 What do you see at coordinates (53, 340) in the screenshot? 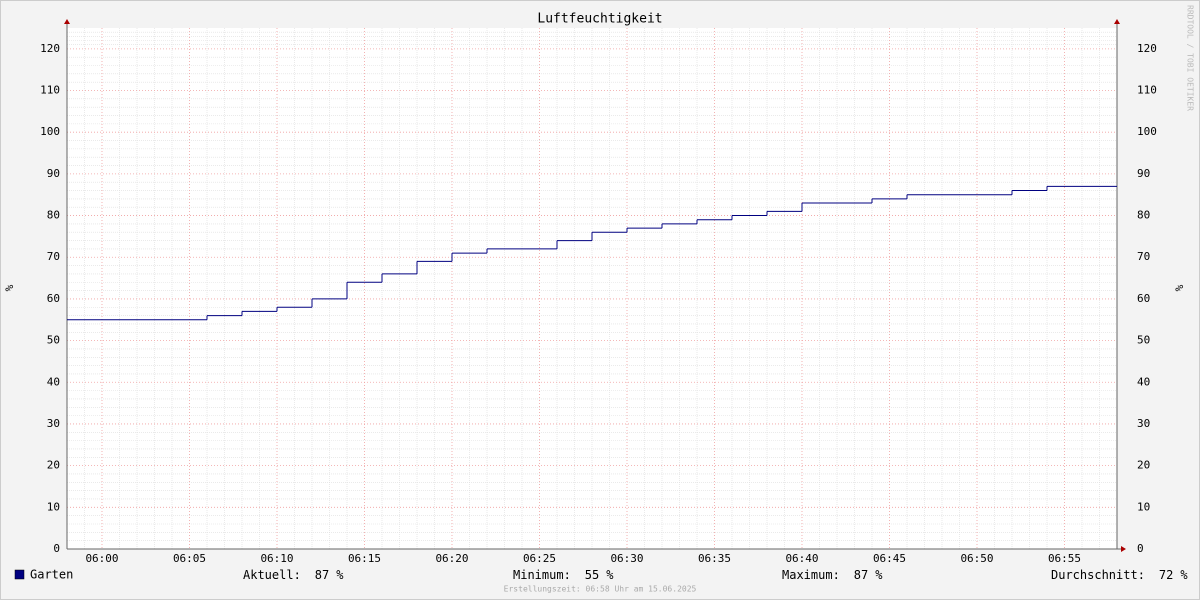
I see `y-tick-label: 50` at bounding box center [53, 340].